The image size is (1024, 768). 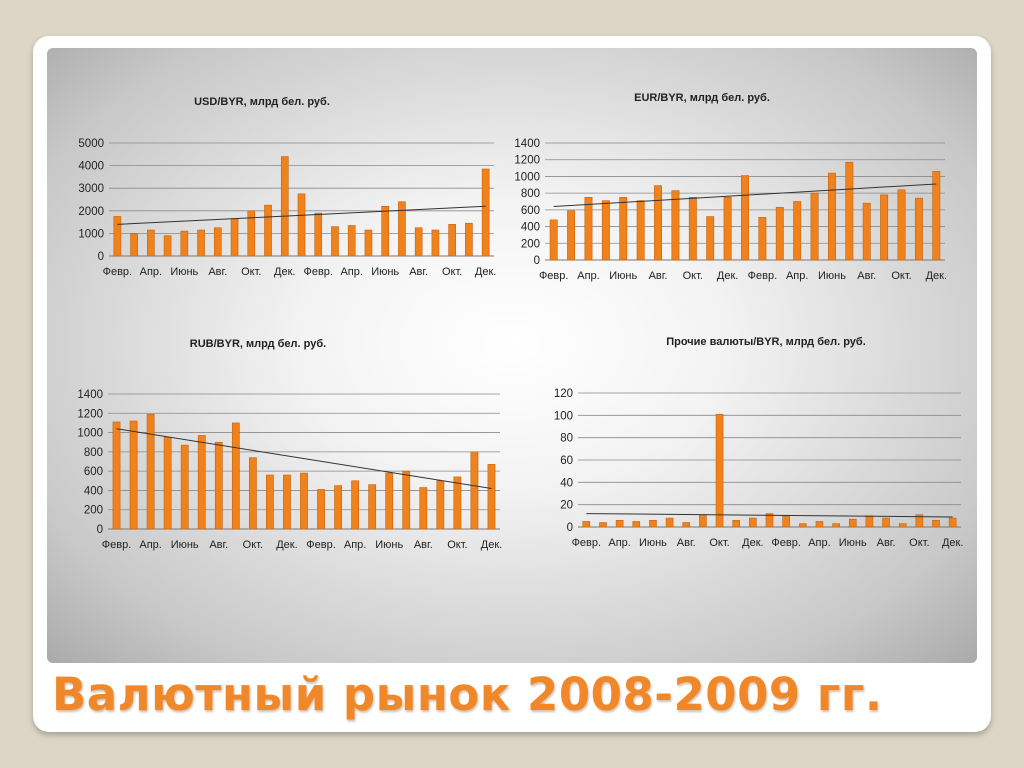 What do you see at coordinates (91, 167) in the screenshot?
I see `y-tick-label: 4000` at bounding box center [91, 167].